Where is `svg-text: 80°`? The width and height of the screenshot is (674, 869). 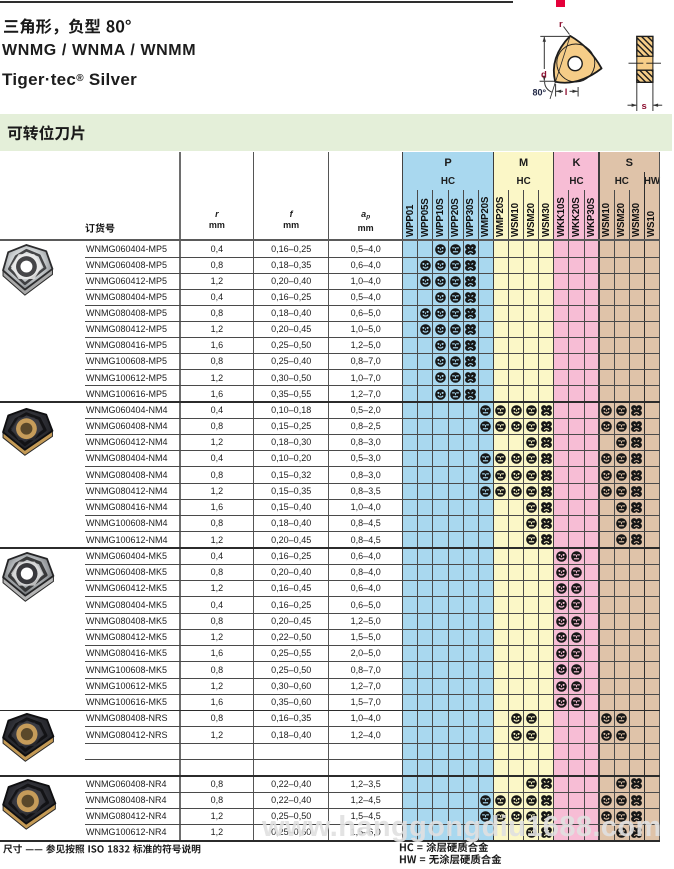
svg-text: 80° is located at coordinates (540, 93).